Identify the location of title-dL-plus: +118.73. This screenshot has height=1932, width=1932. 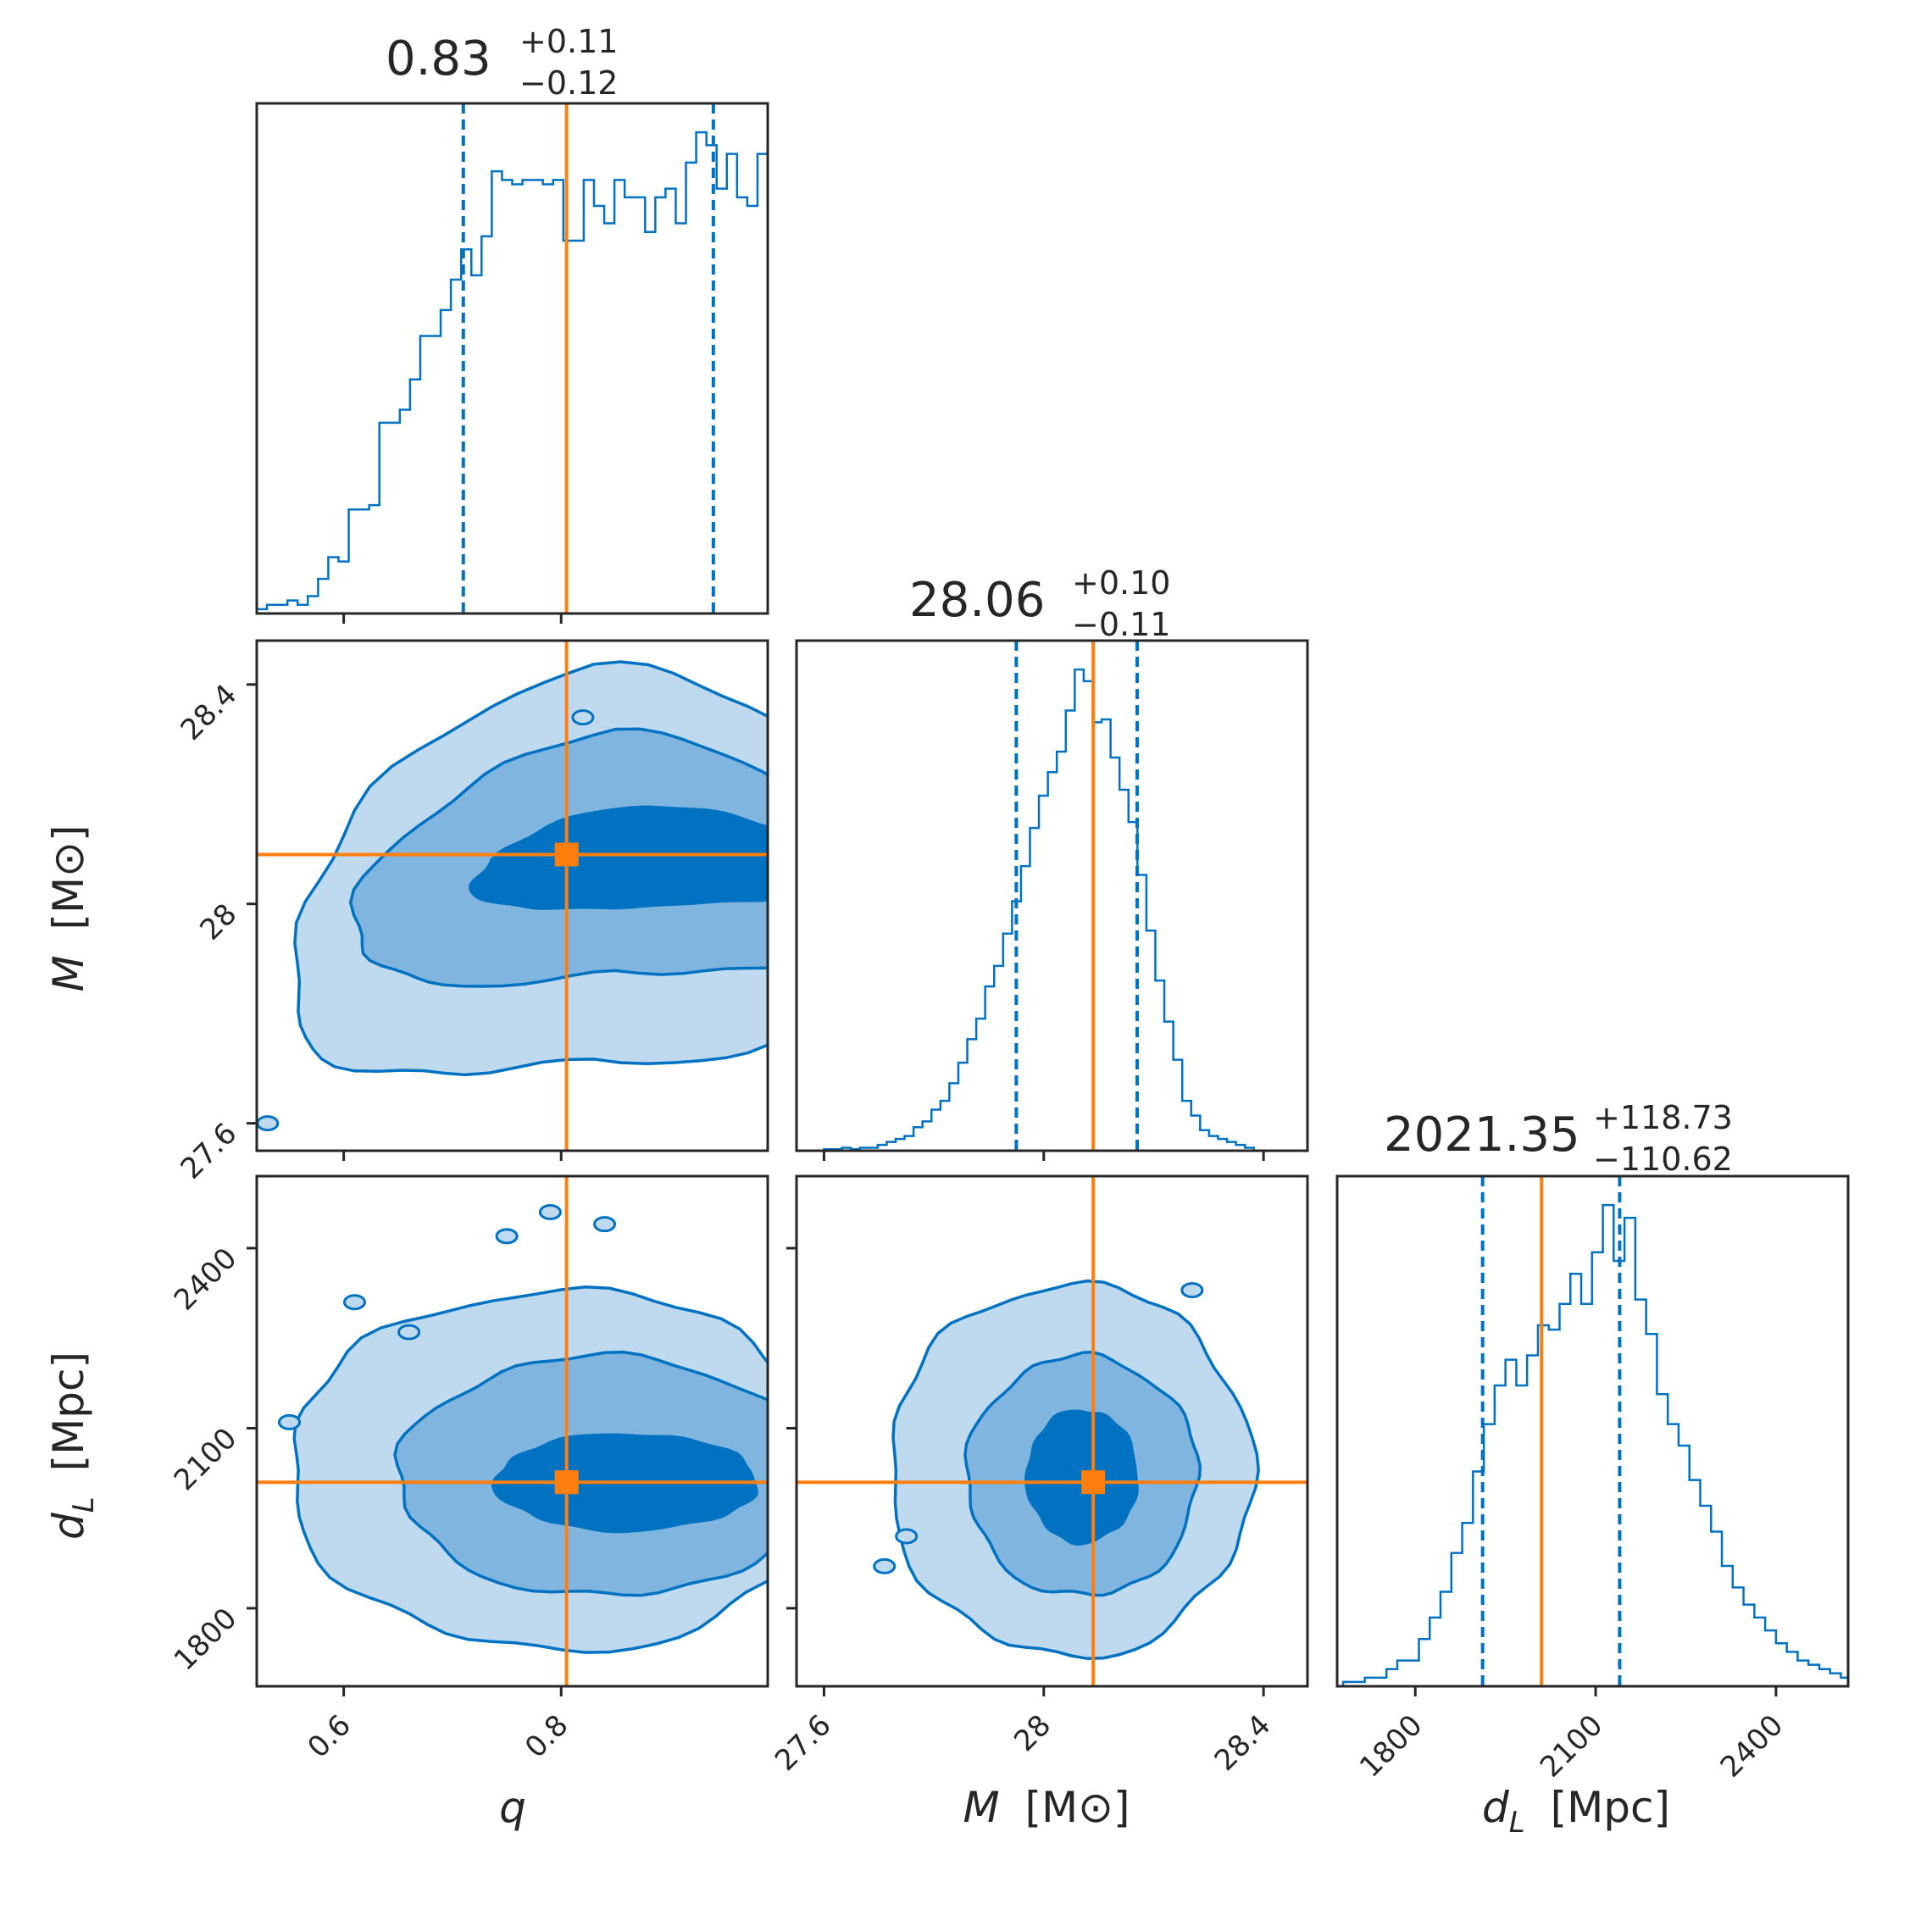
(1663, 1117).